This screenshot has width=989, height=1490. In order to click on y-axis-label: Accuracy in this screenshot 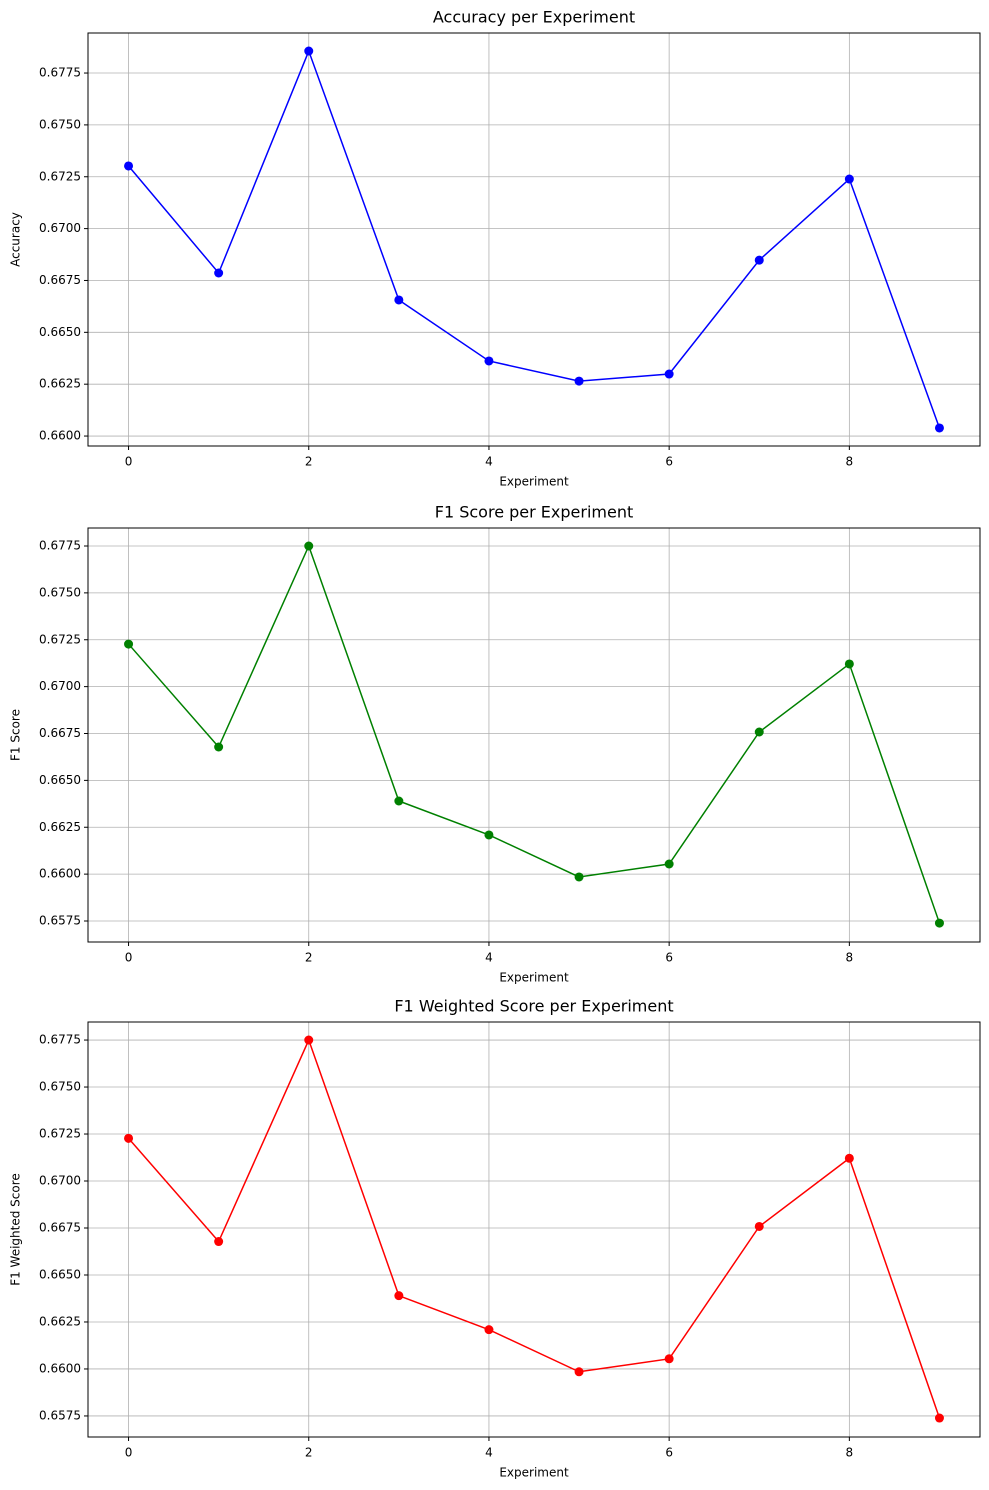, I will do `click(16, 239)`.